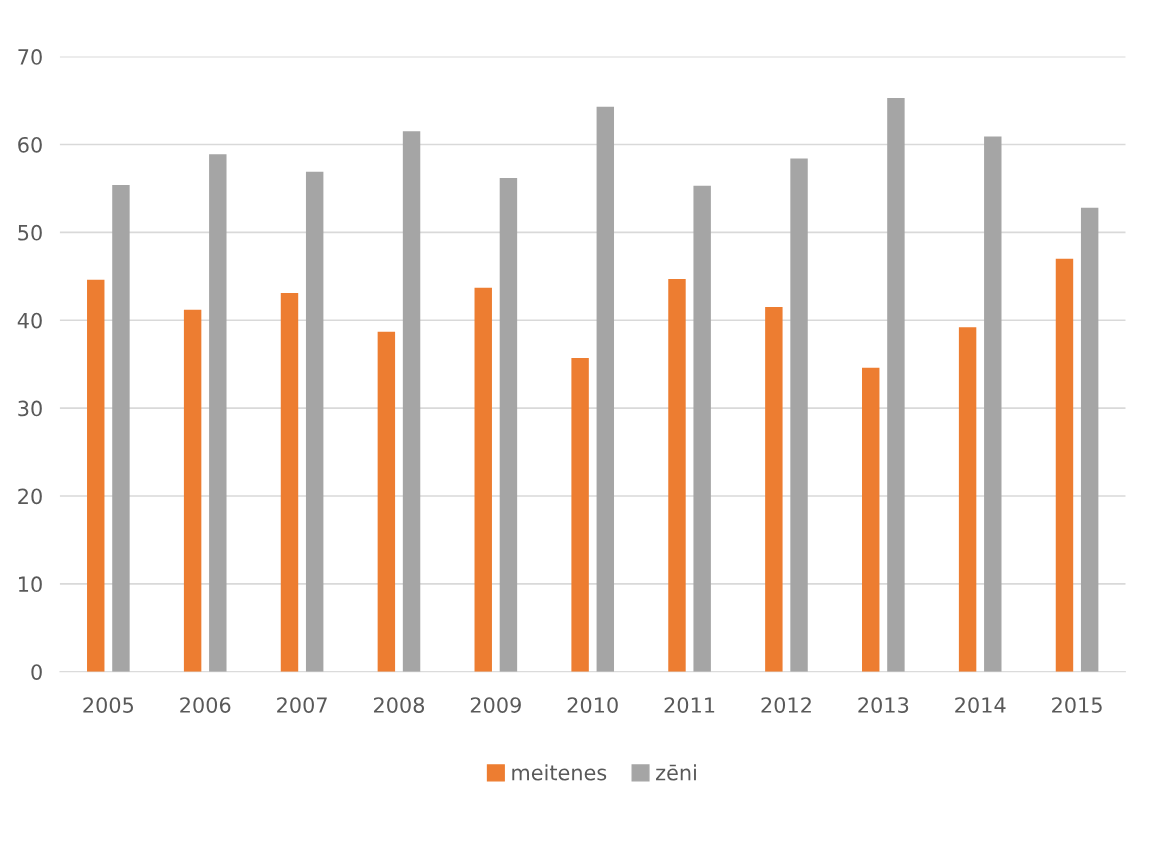  What do you see at coordinates (980, 705) in the screenshot?
I see `x-tick-label: 2014` at bounding box center [980, 705].